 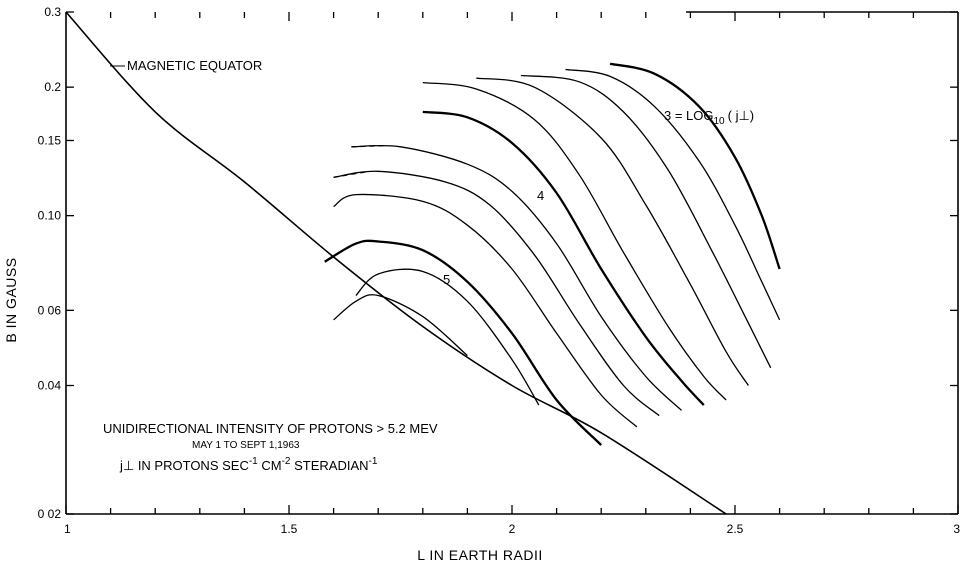 What do you see at coordinates (67, 529) in the screenshot?
I see `x-tick-label: 1` at bounding box center [67, 529].